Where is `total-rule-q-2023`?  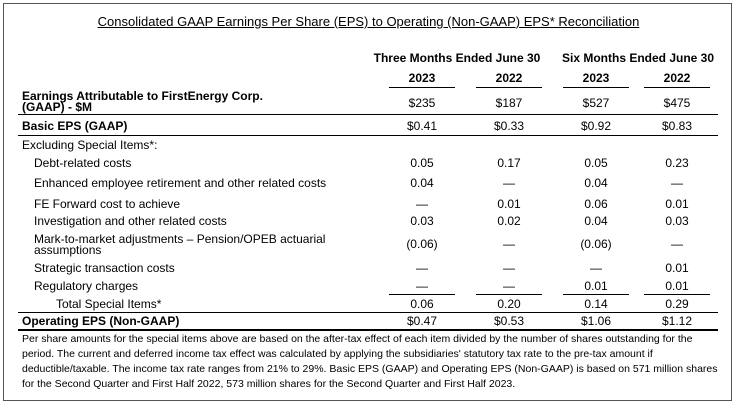 total-rule-q-2023 is located at coordinates (422, 294).